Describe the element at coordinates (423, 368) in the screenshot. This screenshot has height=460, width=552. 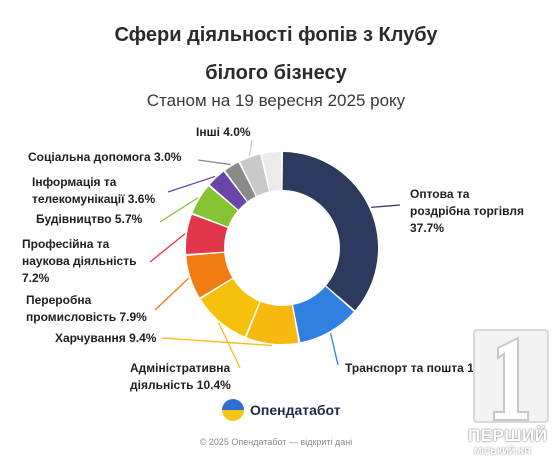
I see `slice-label-2: Транспорт та пошта 11.1%` at that location.